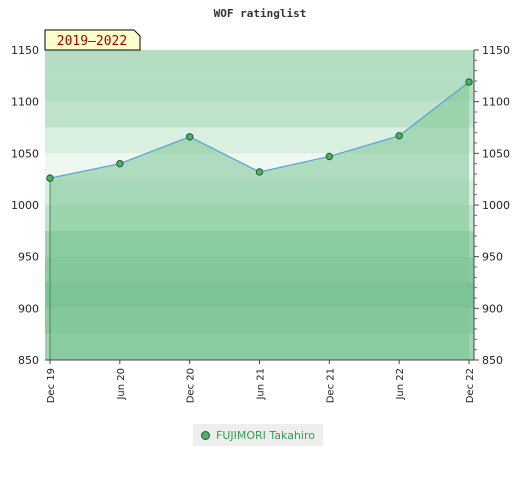 The image size is (520, 480). I want to click on right-y-axis: 850 900 950 1000 1050 1100 1150, so click(491, 205).